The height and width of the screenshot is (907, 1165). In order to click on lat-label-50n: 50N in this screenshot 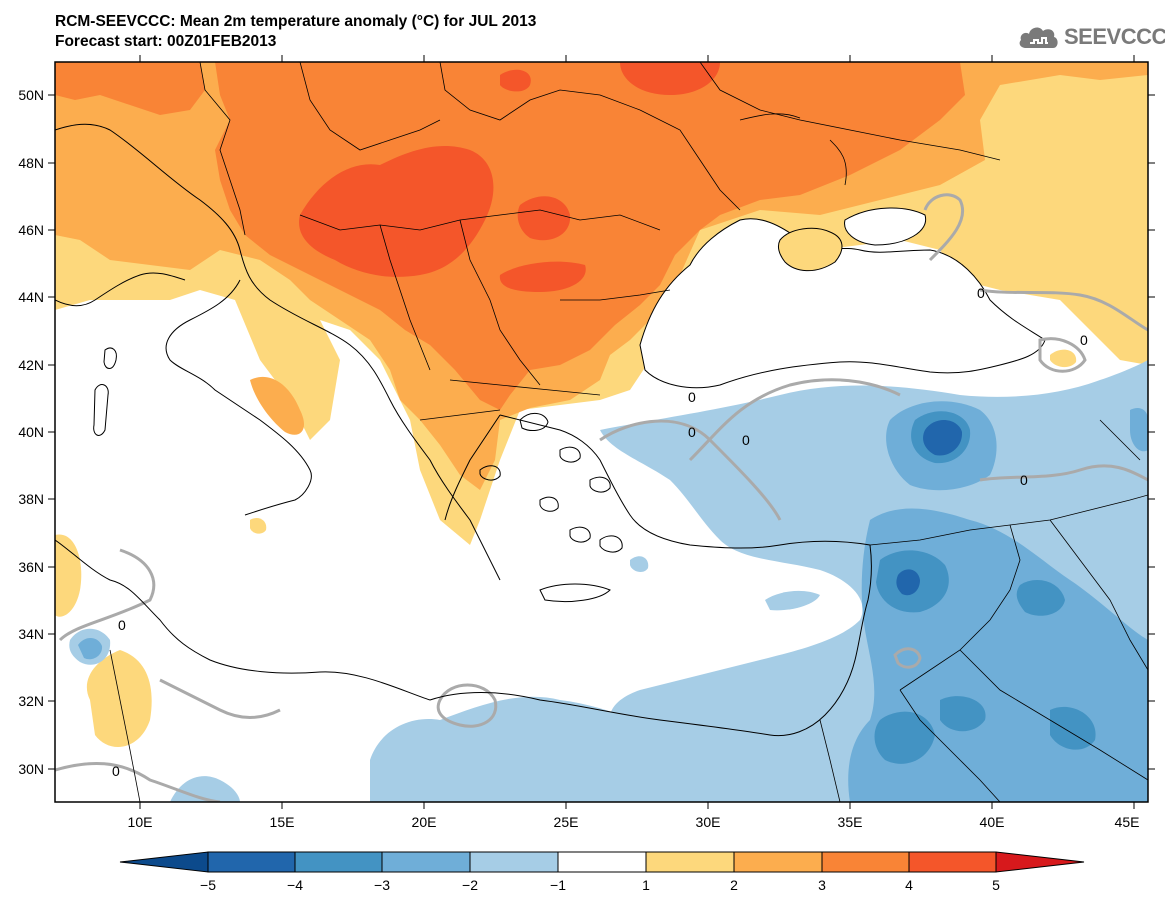, I will do `click(31, 95)`.